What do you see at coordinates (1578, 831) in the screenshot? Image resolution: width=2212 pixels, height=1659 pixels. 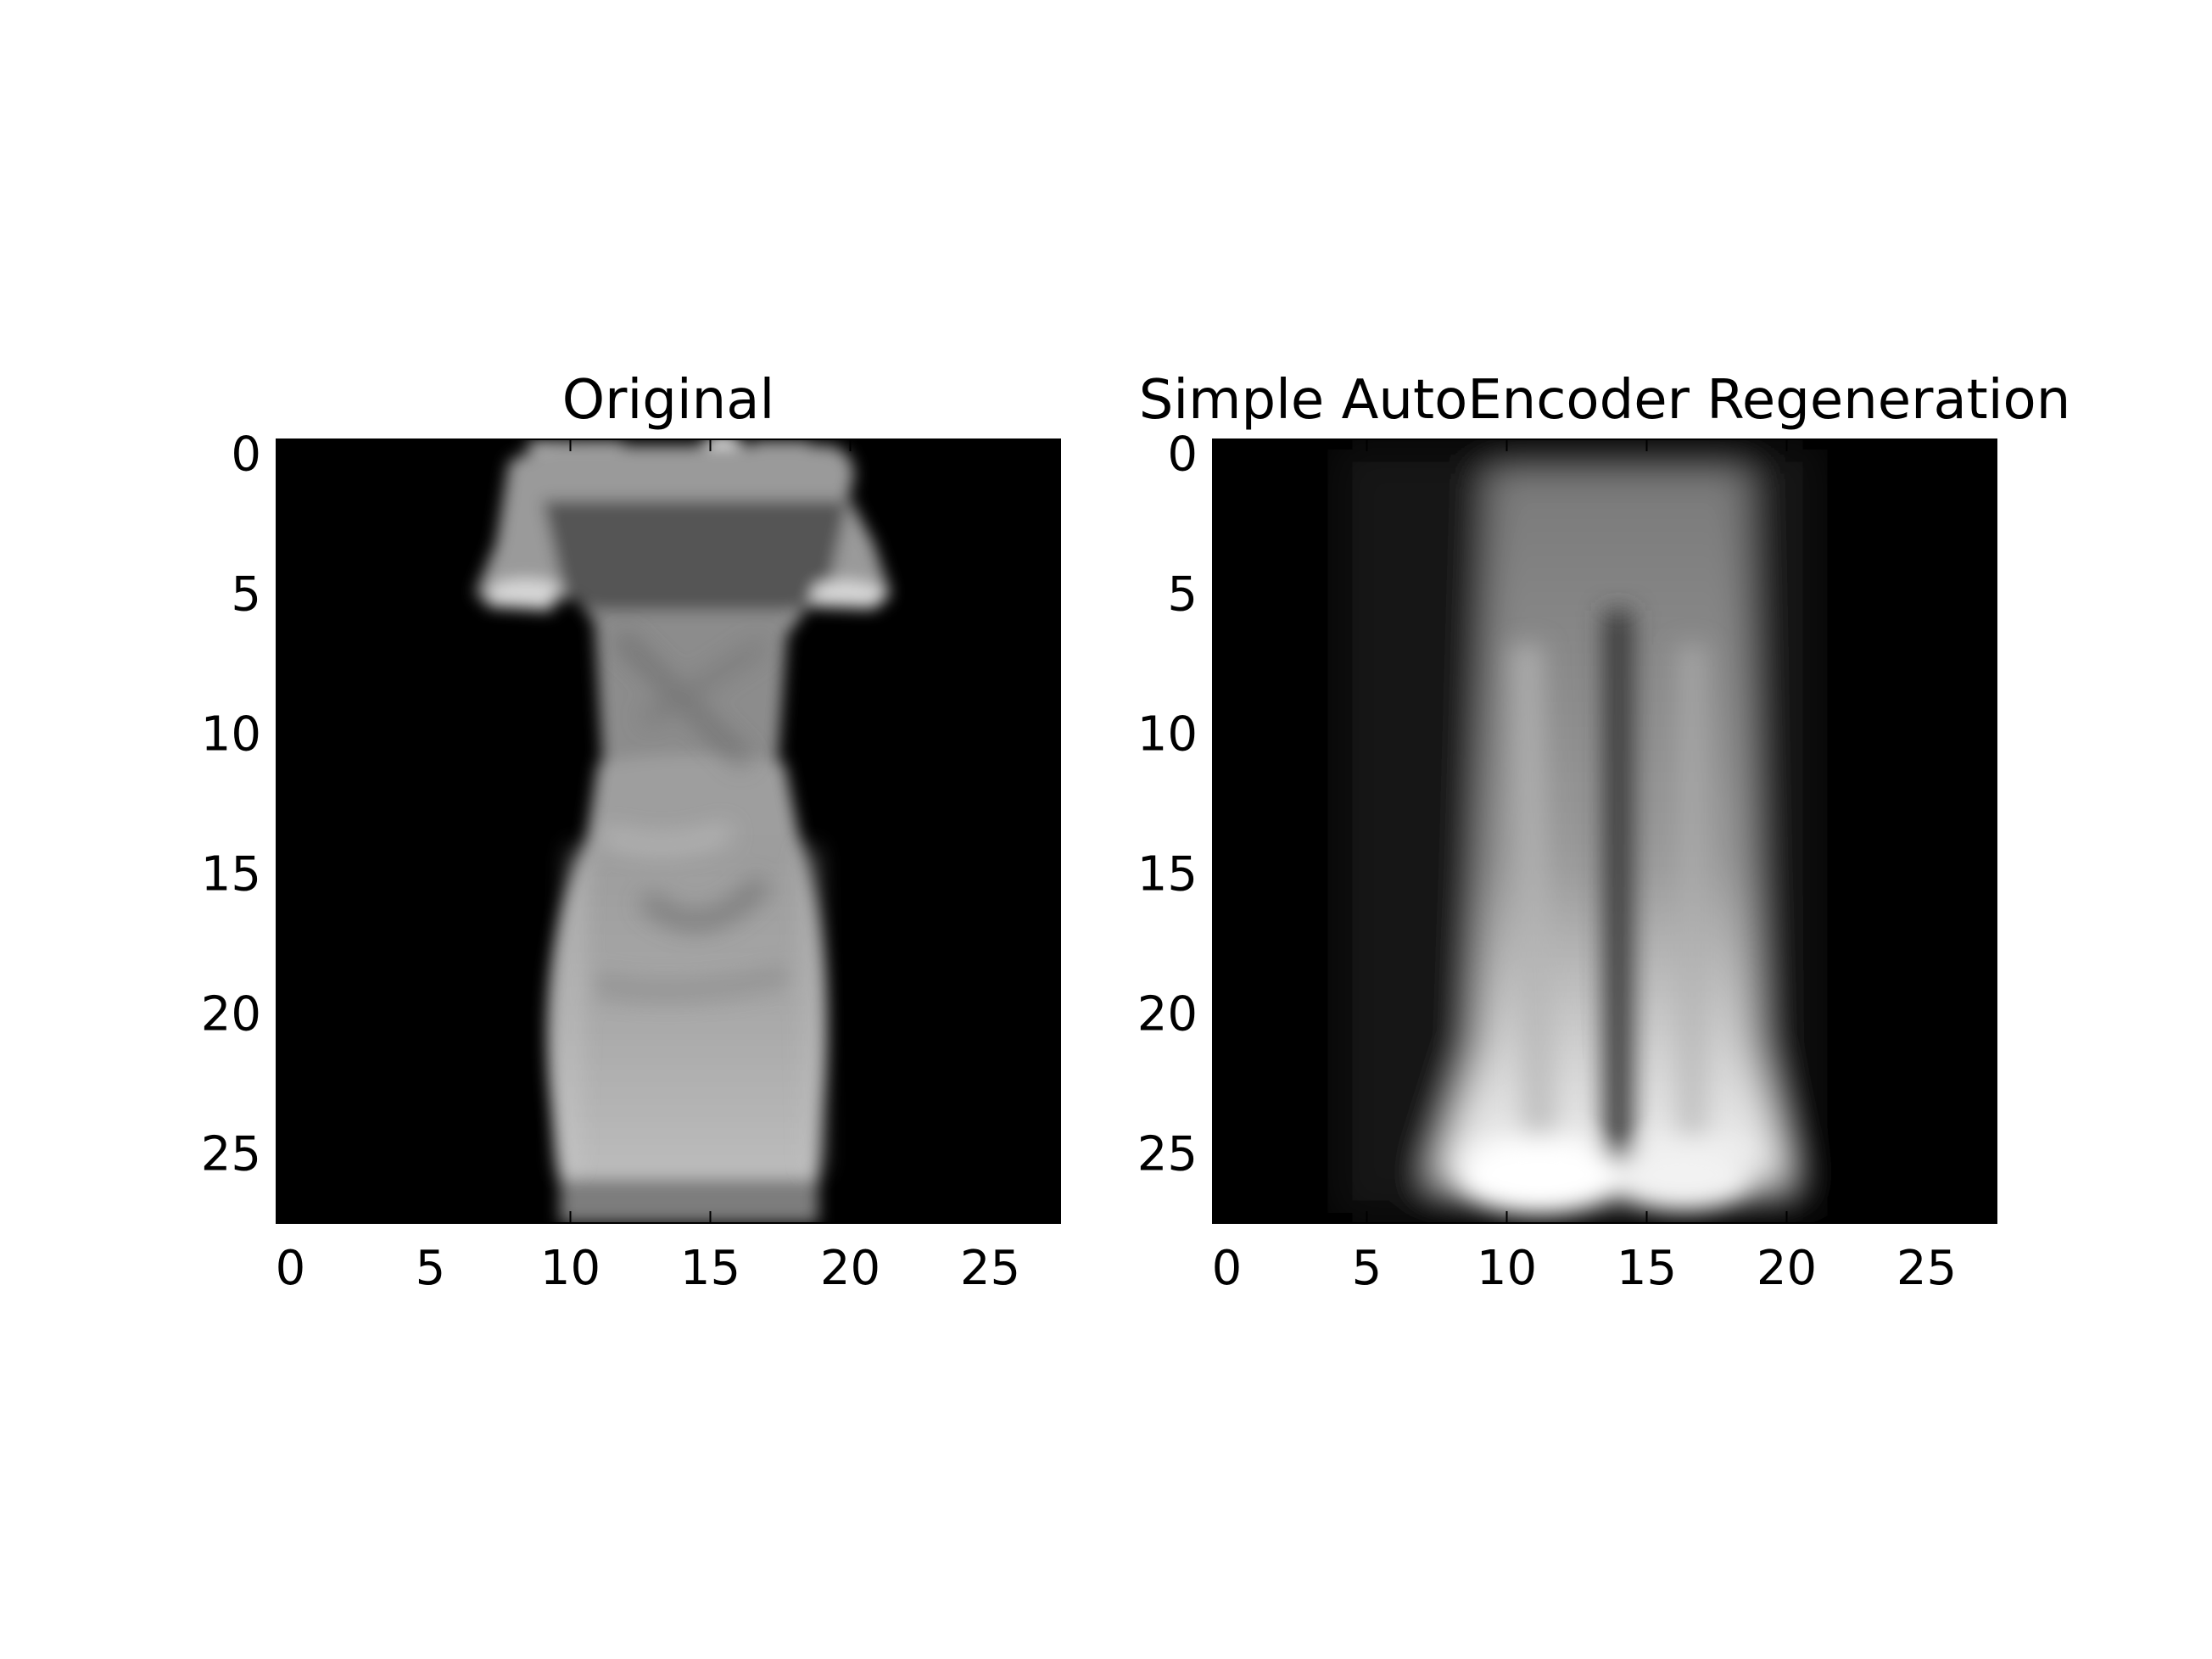 I see `image-regeneration` at bounding box center [1578, 831].